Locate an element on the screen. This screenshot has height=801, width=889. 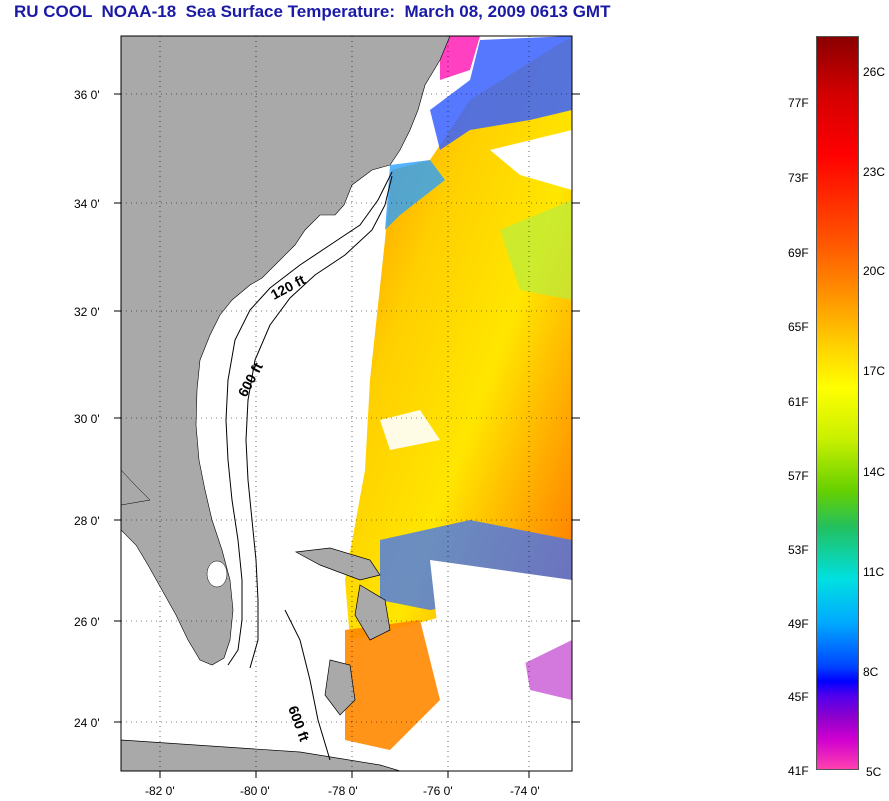
bahamas-abaco is located at coordinates (372, 612).